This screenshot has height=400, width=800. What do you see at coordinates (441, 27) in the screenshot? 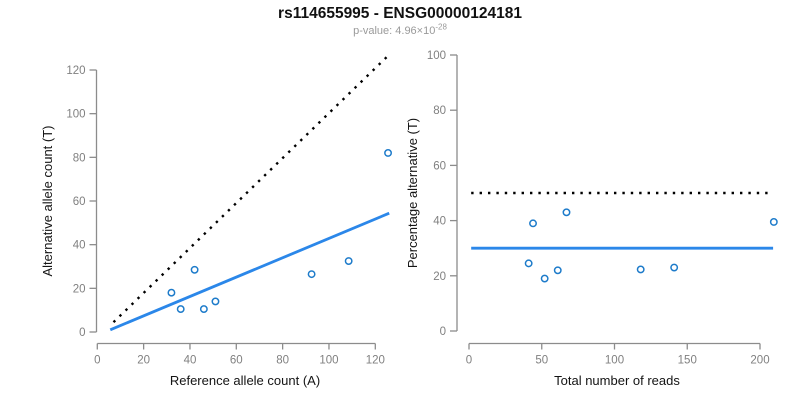
I see `pvalue-exponent: -28` at bounding box center [441, 27].